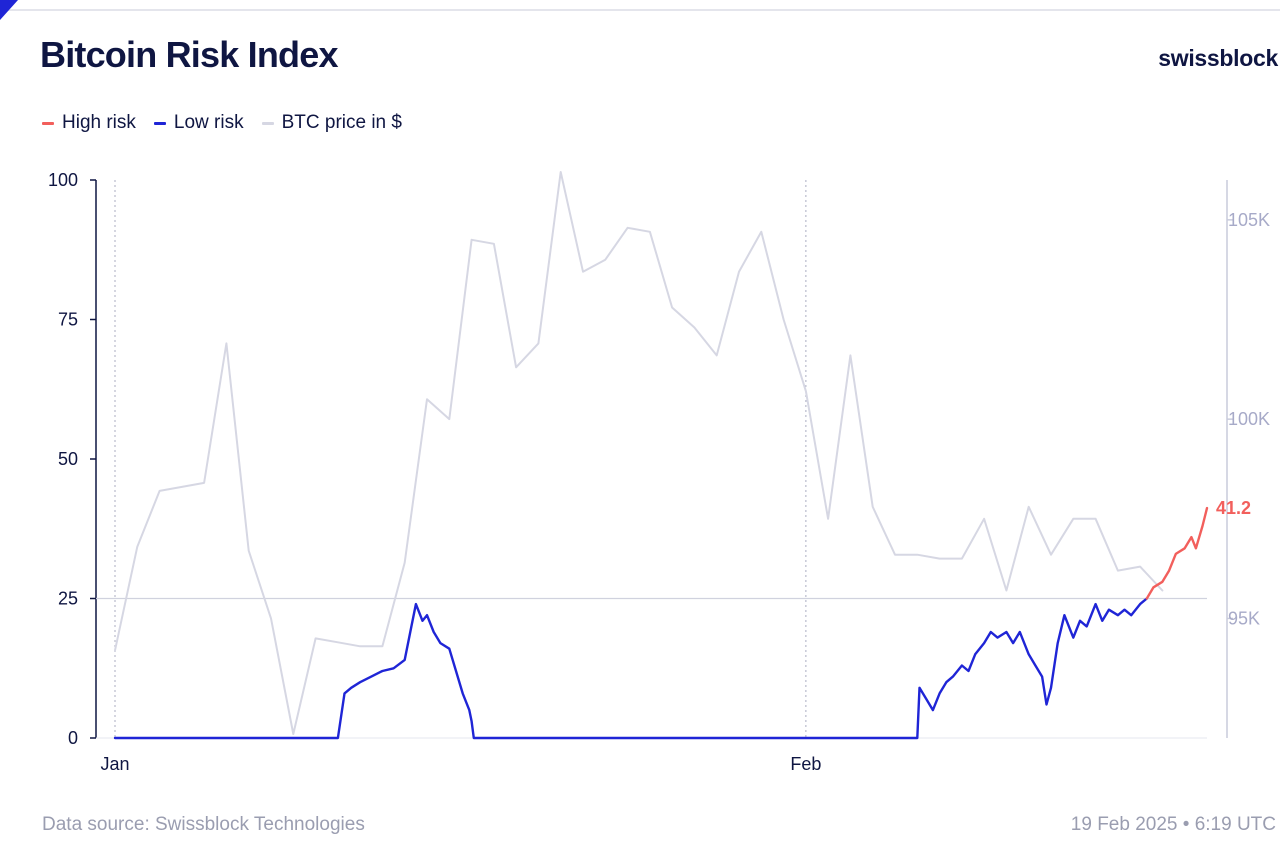  Describe the element at coordinates (1218, 58) in the screenshot. I see `brand-logo: swissblock` at that location.